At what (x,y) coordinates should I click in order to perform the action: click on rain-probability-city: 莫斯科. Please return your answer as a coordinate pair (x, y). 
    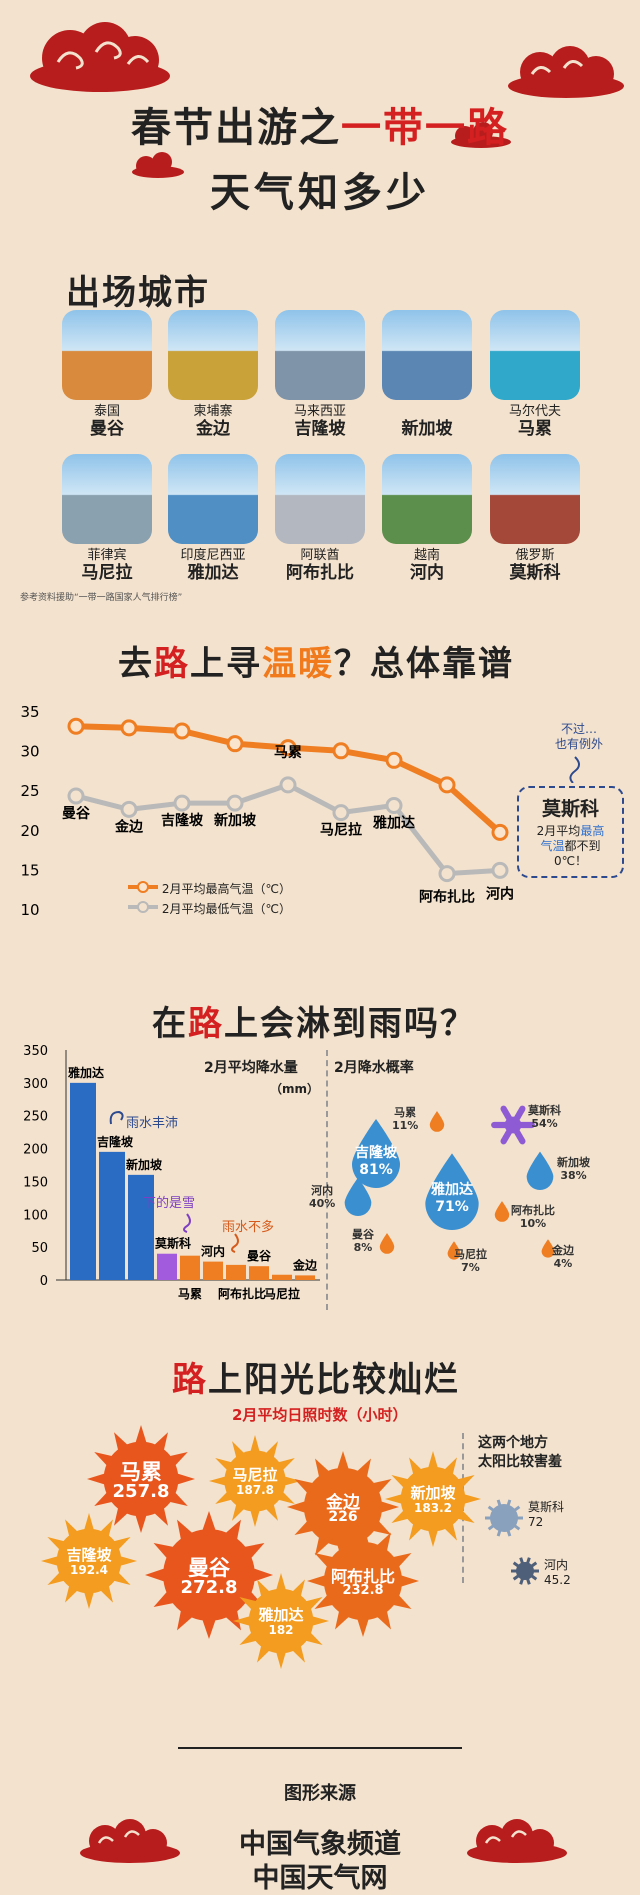
    Looking at the image, I should click on (544, 1110).